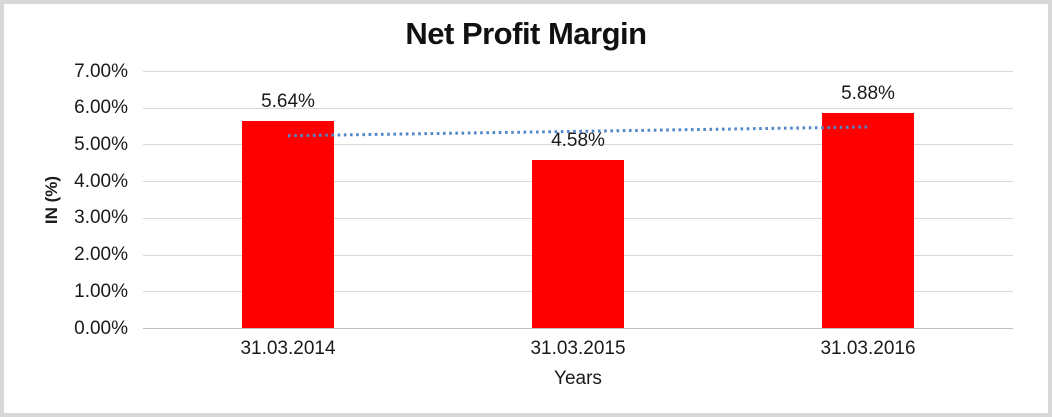 This screenshot has height=417, width=1052. Describe the element at coordinates (578, 378) in the screenshot. I see `x-axis-title: Years` at that location.